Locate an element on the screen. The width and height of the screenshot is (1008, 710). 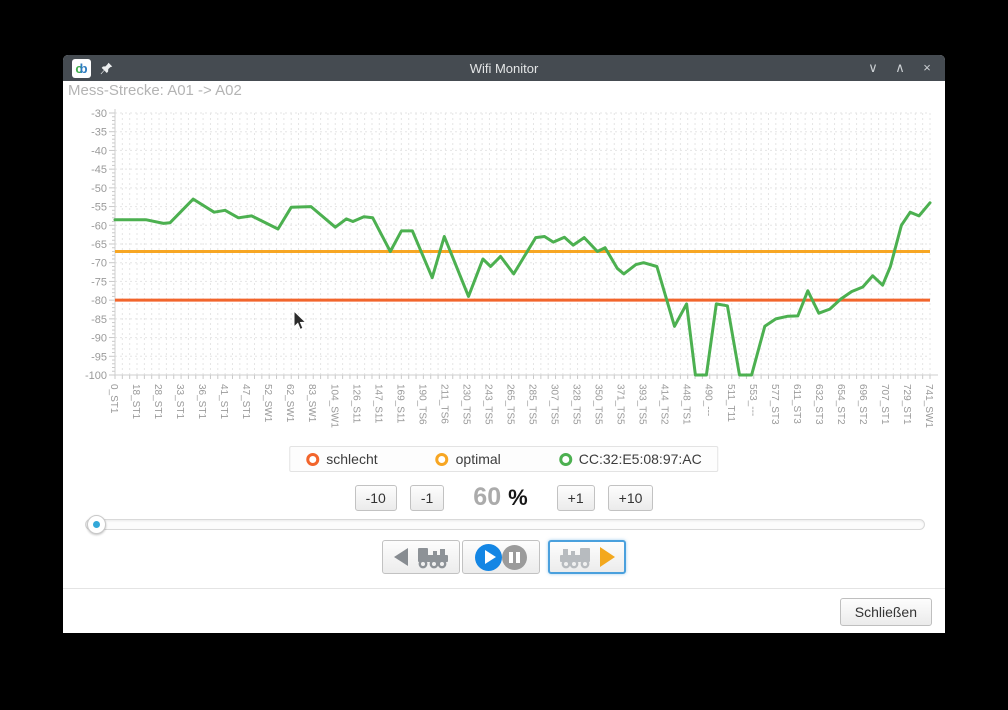
svg-text: 490_--- is located at coordinates (708, 400).